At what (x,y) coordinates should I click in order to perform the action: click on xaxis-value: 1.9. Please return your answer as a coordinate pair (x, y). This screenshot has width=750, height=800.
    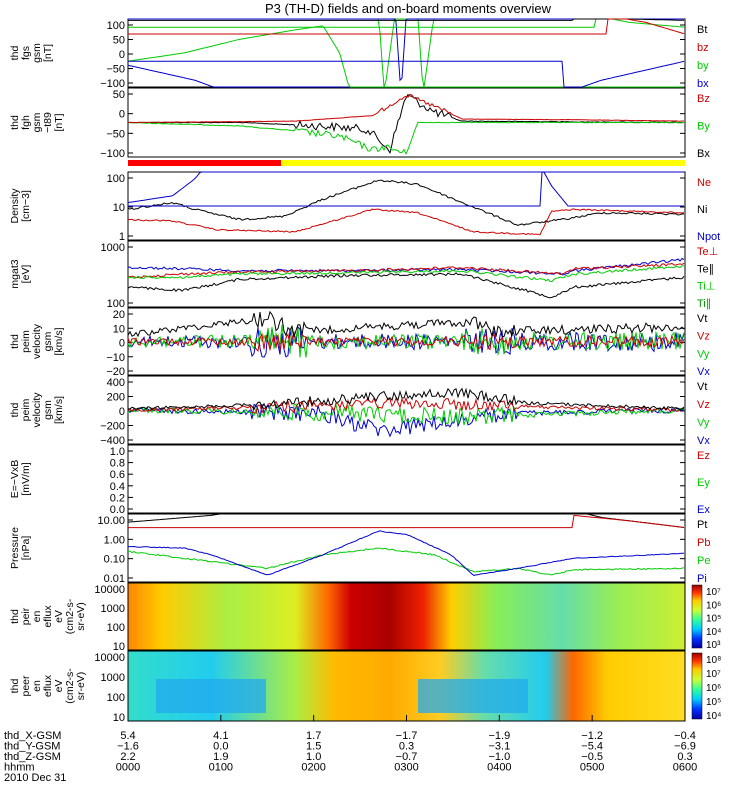
    Looking at the image, I should click on (220, 757).